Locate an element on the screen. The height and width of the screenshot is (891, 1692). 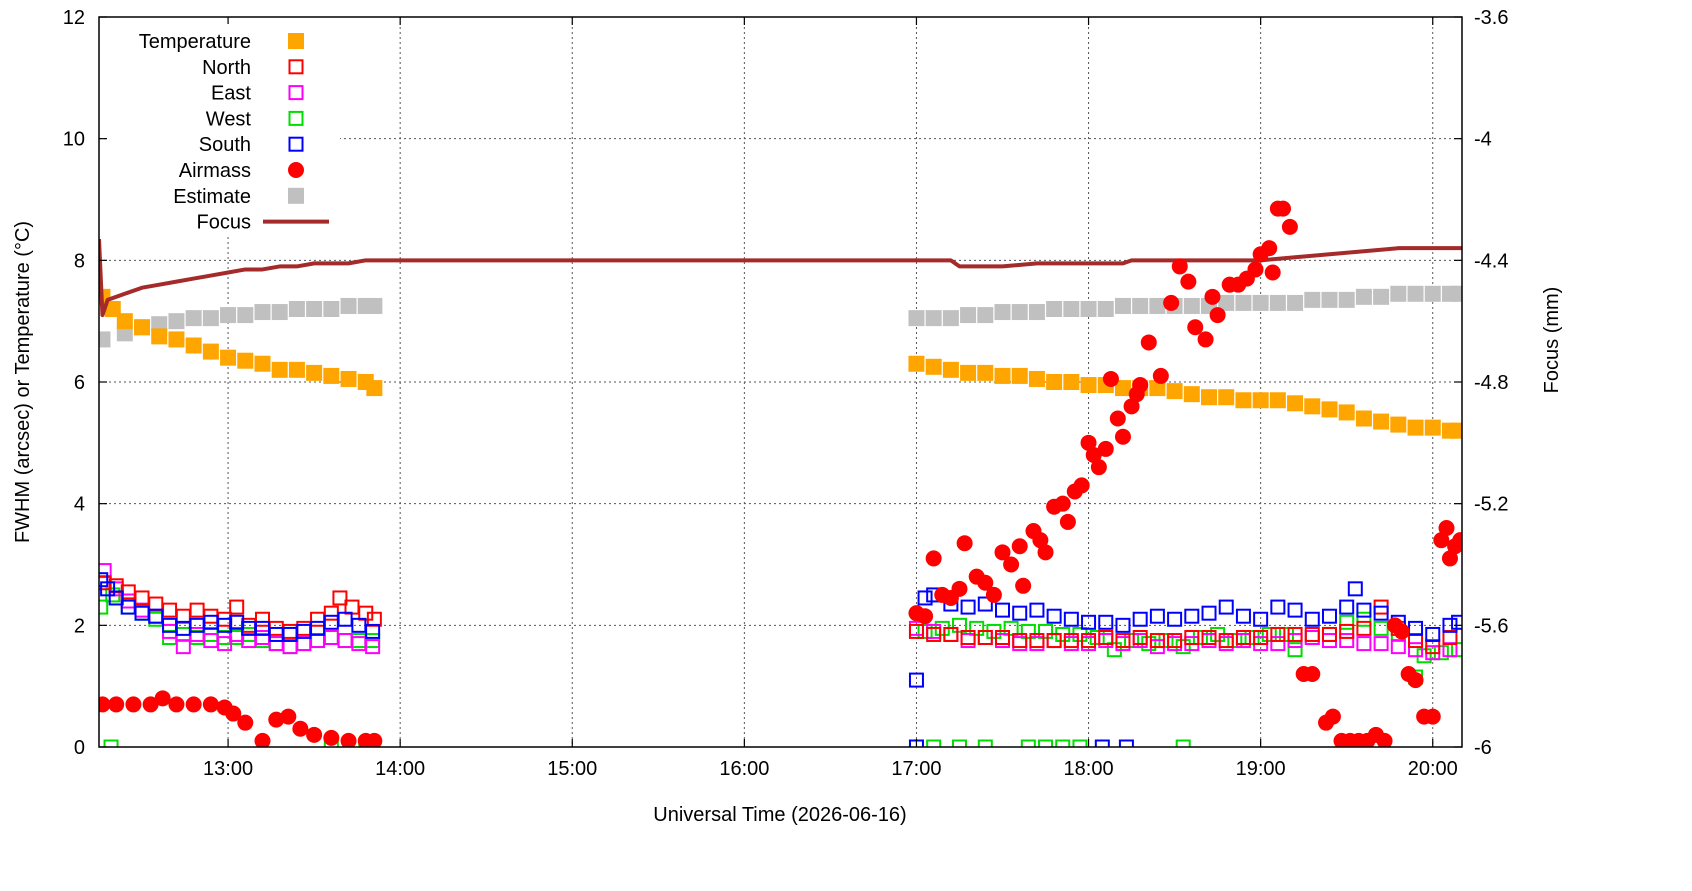
legend-label-east: East is located at coordinates (231, 94).